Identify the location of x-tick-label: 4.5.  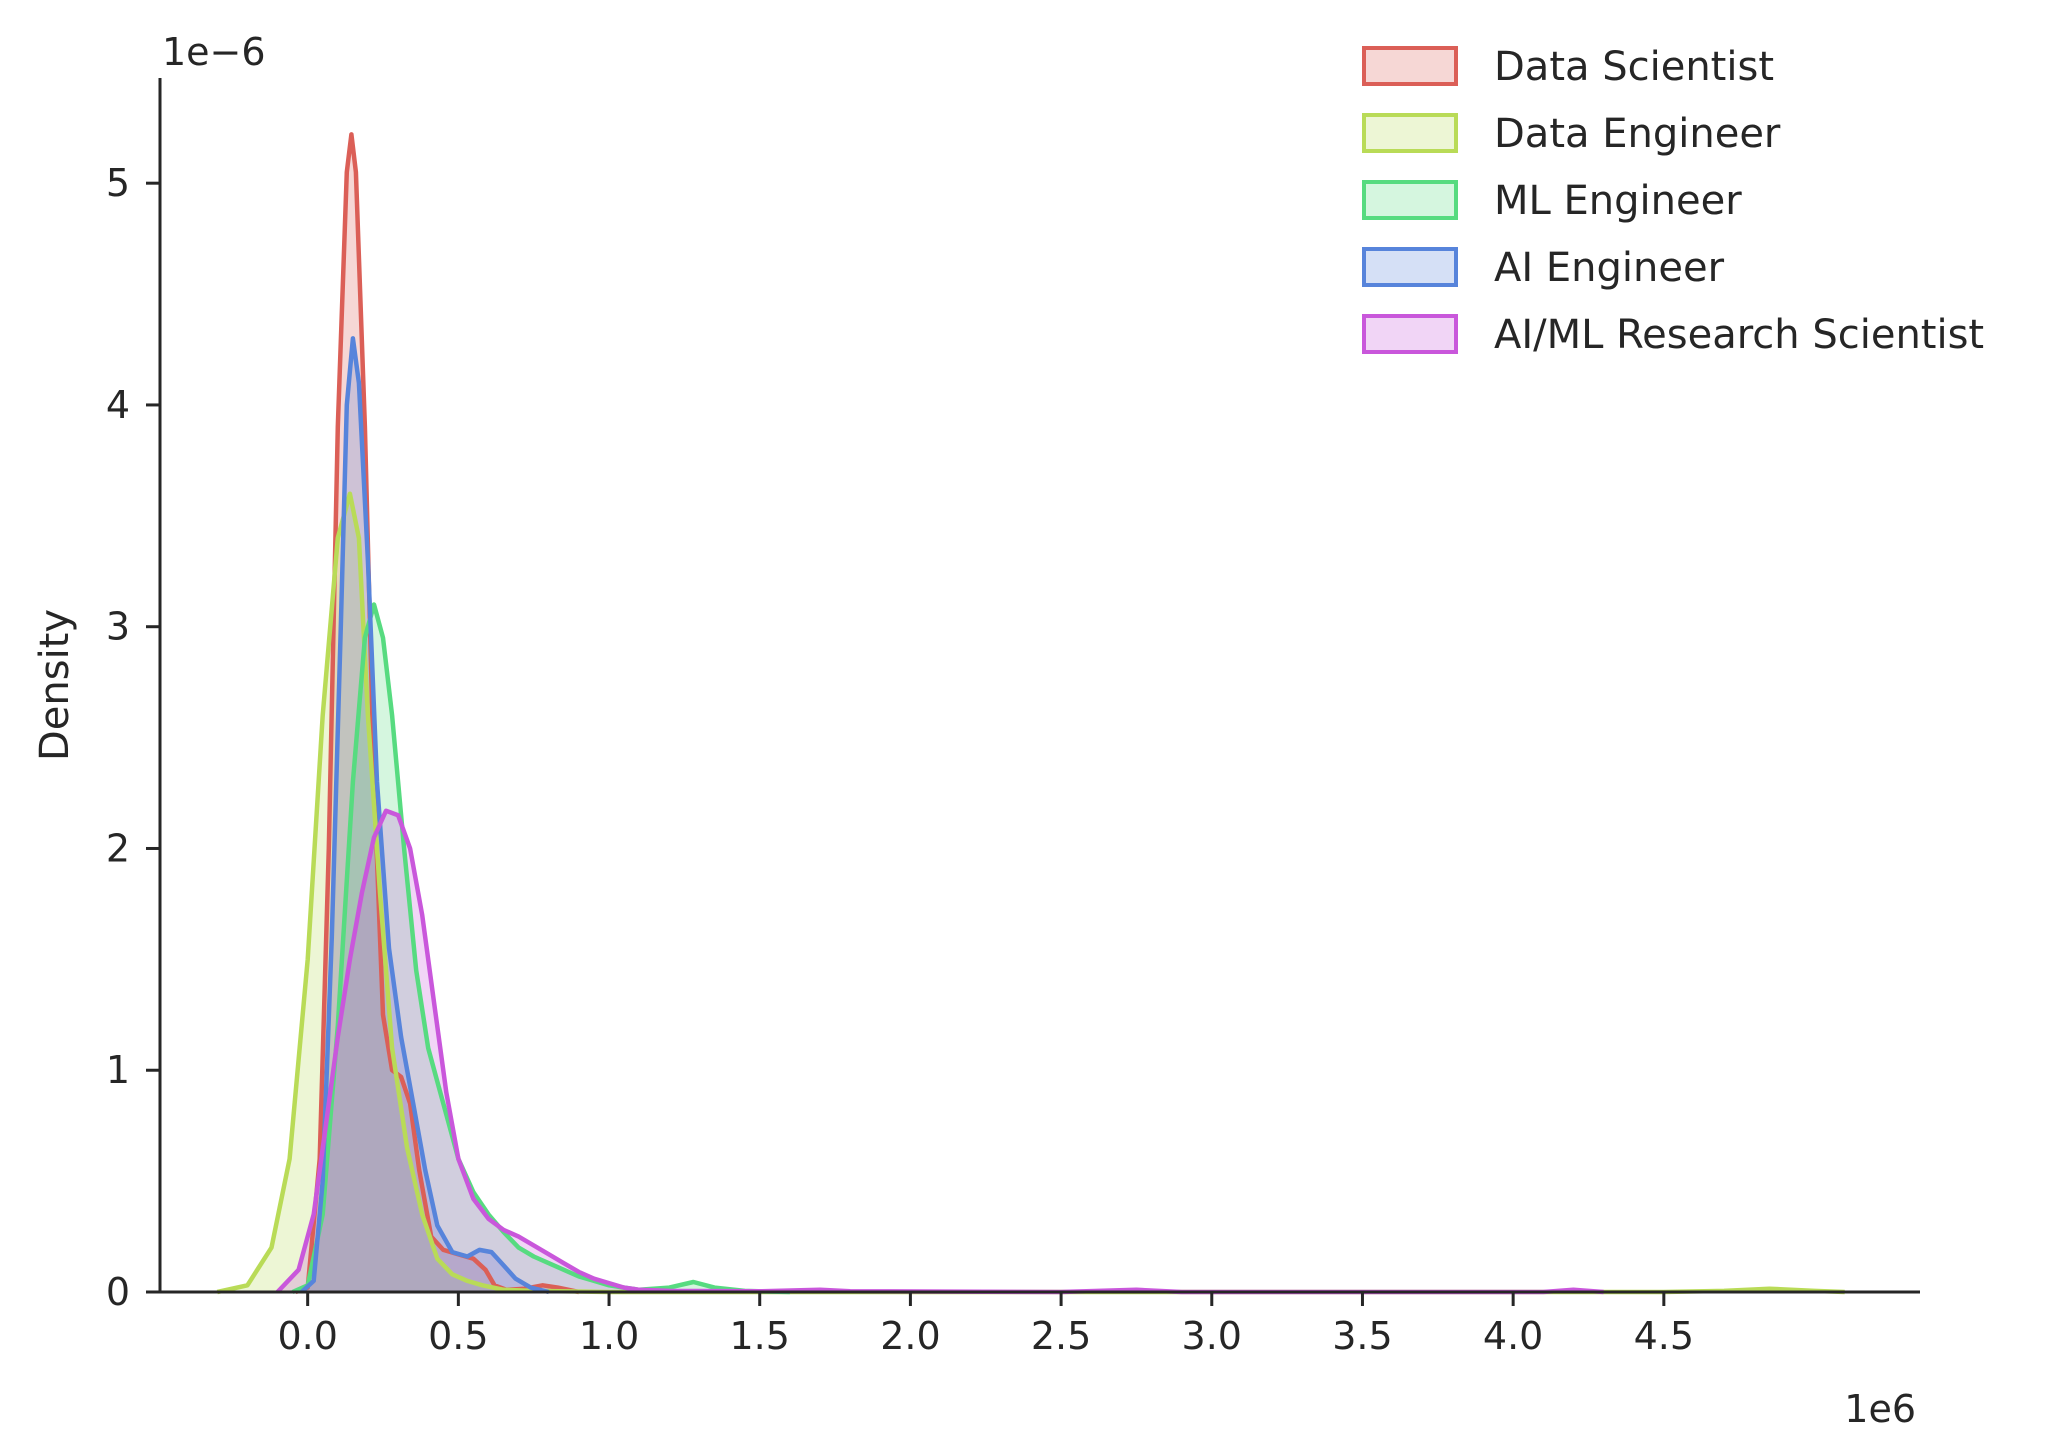
(1664, 1336).